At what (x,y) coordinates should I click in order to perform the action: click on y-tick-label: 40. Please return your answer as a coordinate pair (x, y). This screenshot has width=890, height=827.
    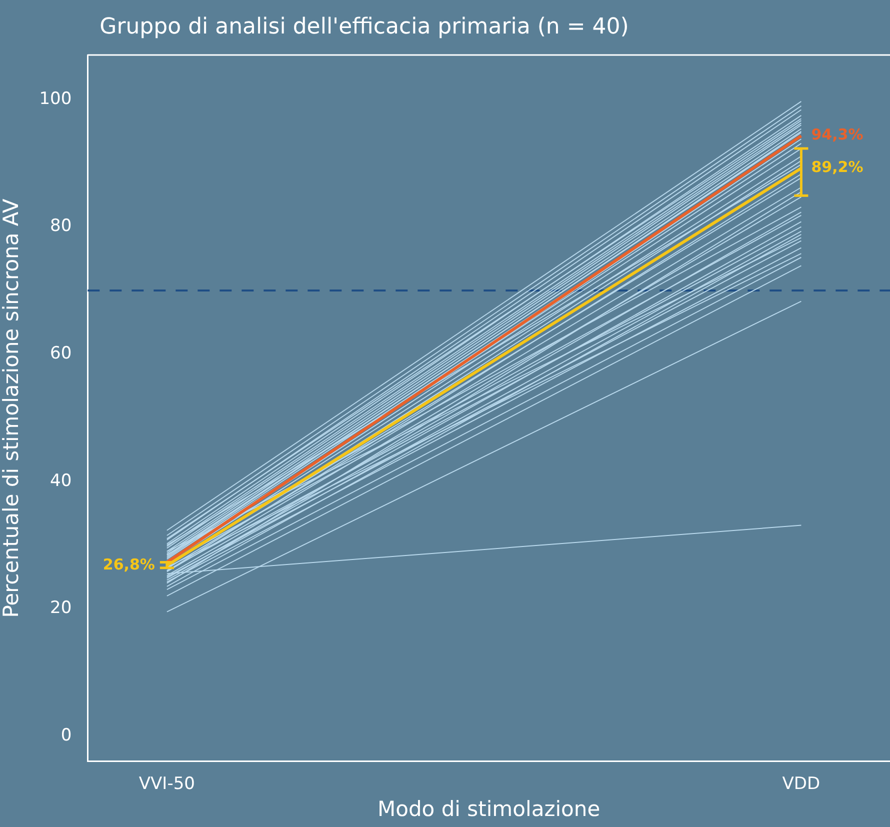
    Looking at the image, I should click on (61, 480).